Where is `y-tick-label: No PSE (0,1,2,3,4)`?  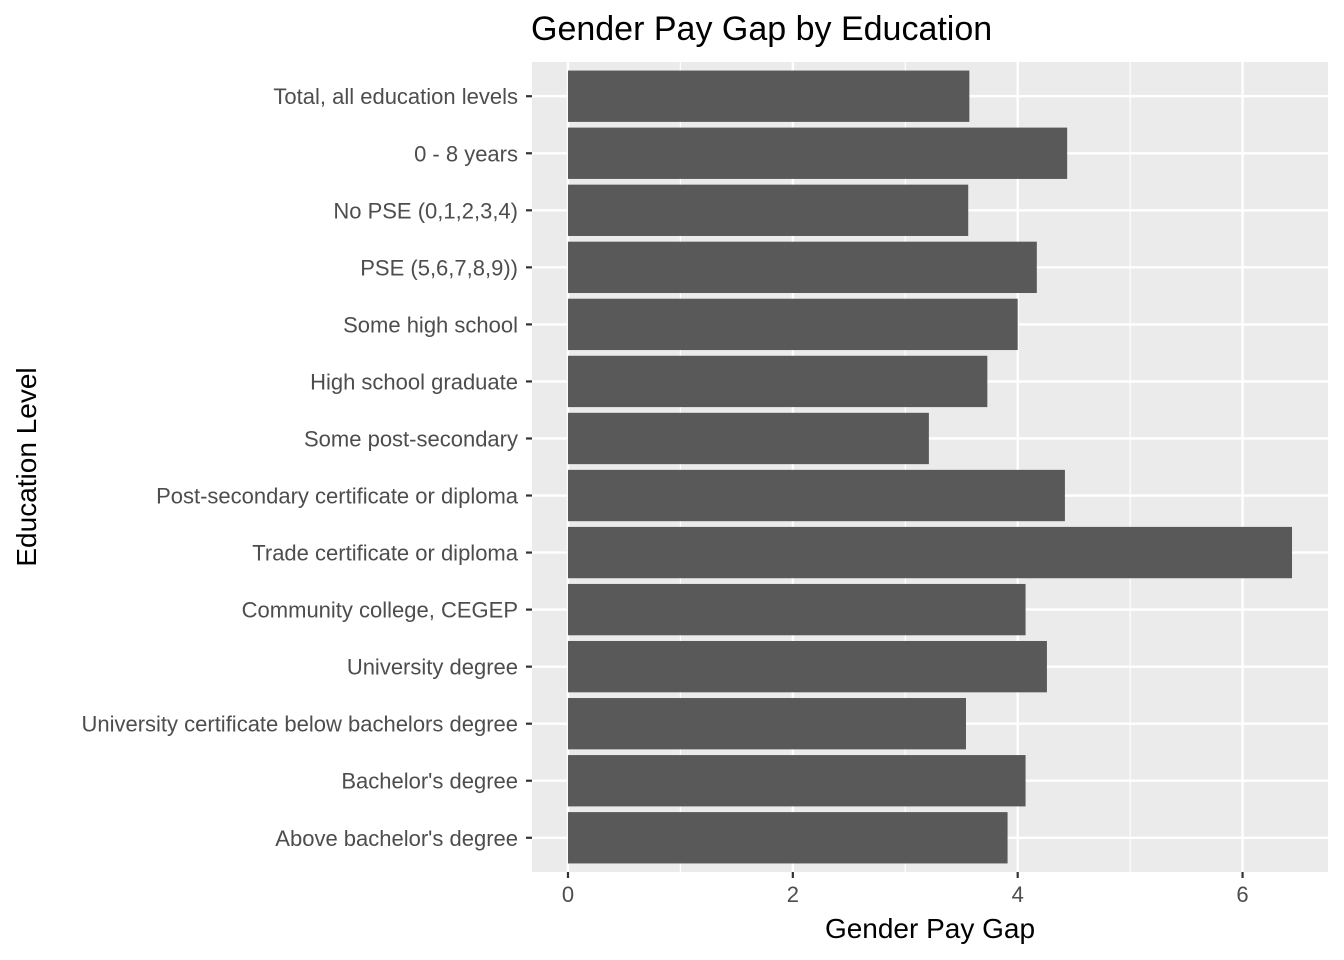
y-tick-label: No PSE (0,1,2,3,4) is located at coordinates (425, 210).